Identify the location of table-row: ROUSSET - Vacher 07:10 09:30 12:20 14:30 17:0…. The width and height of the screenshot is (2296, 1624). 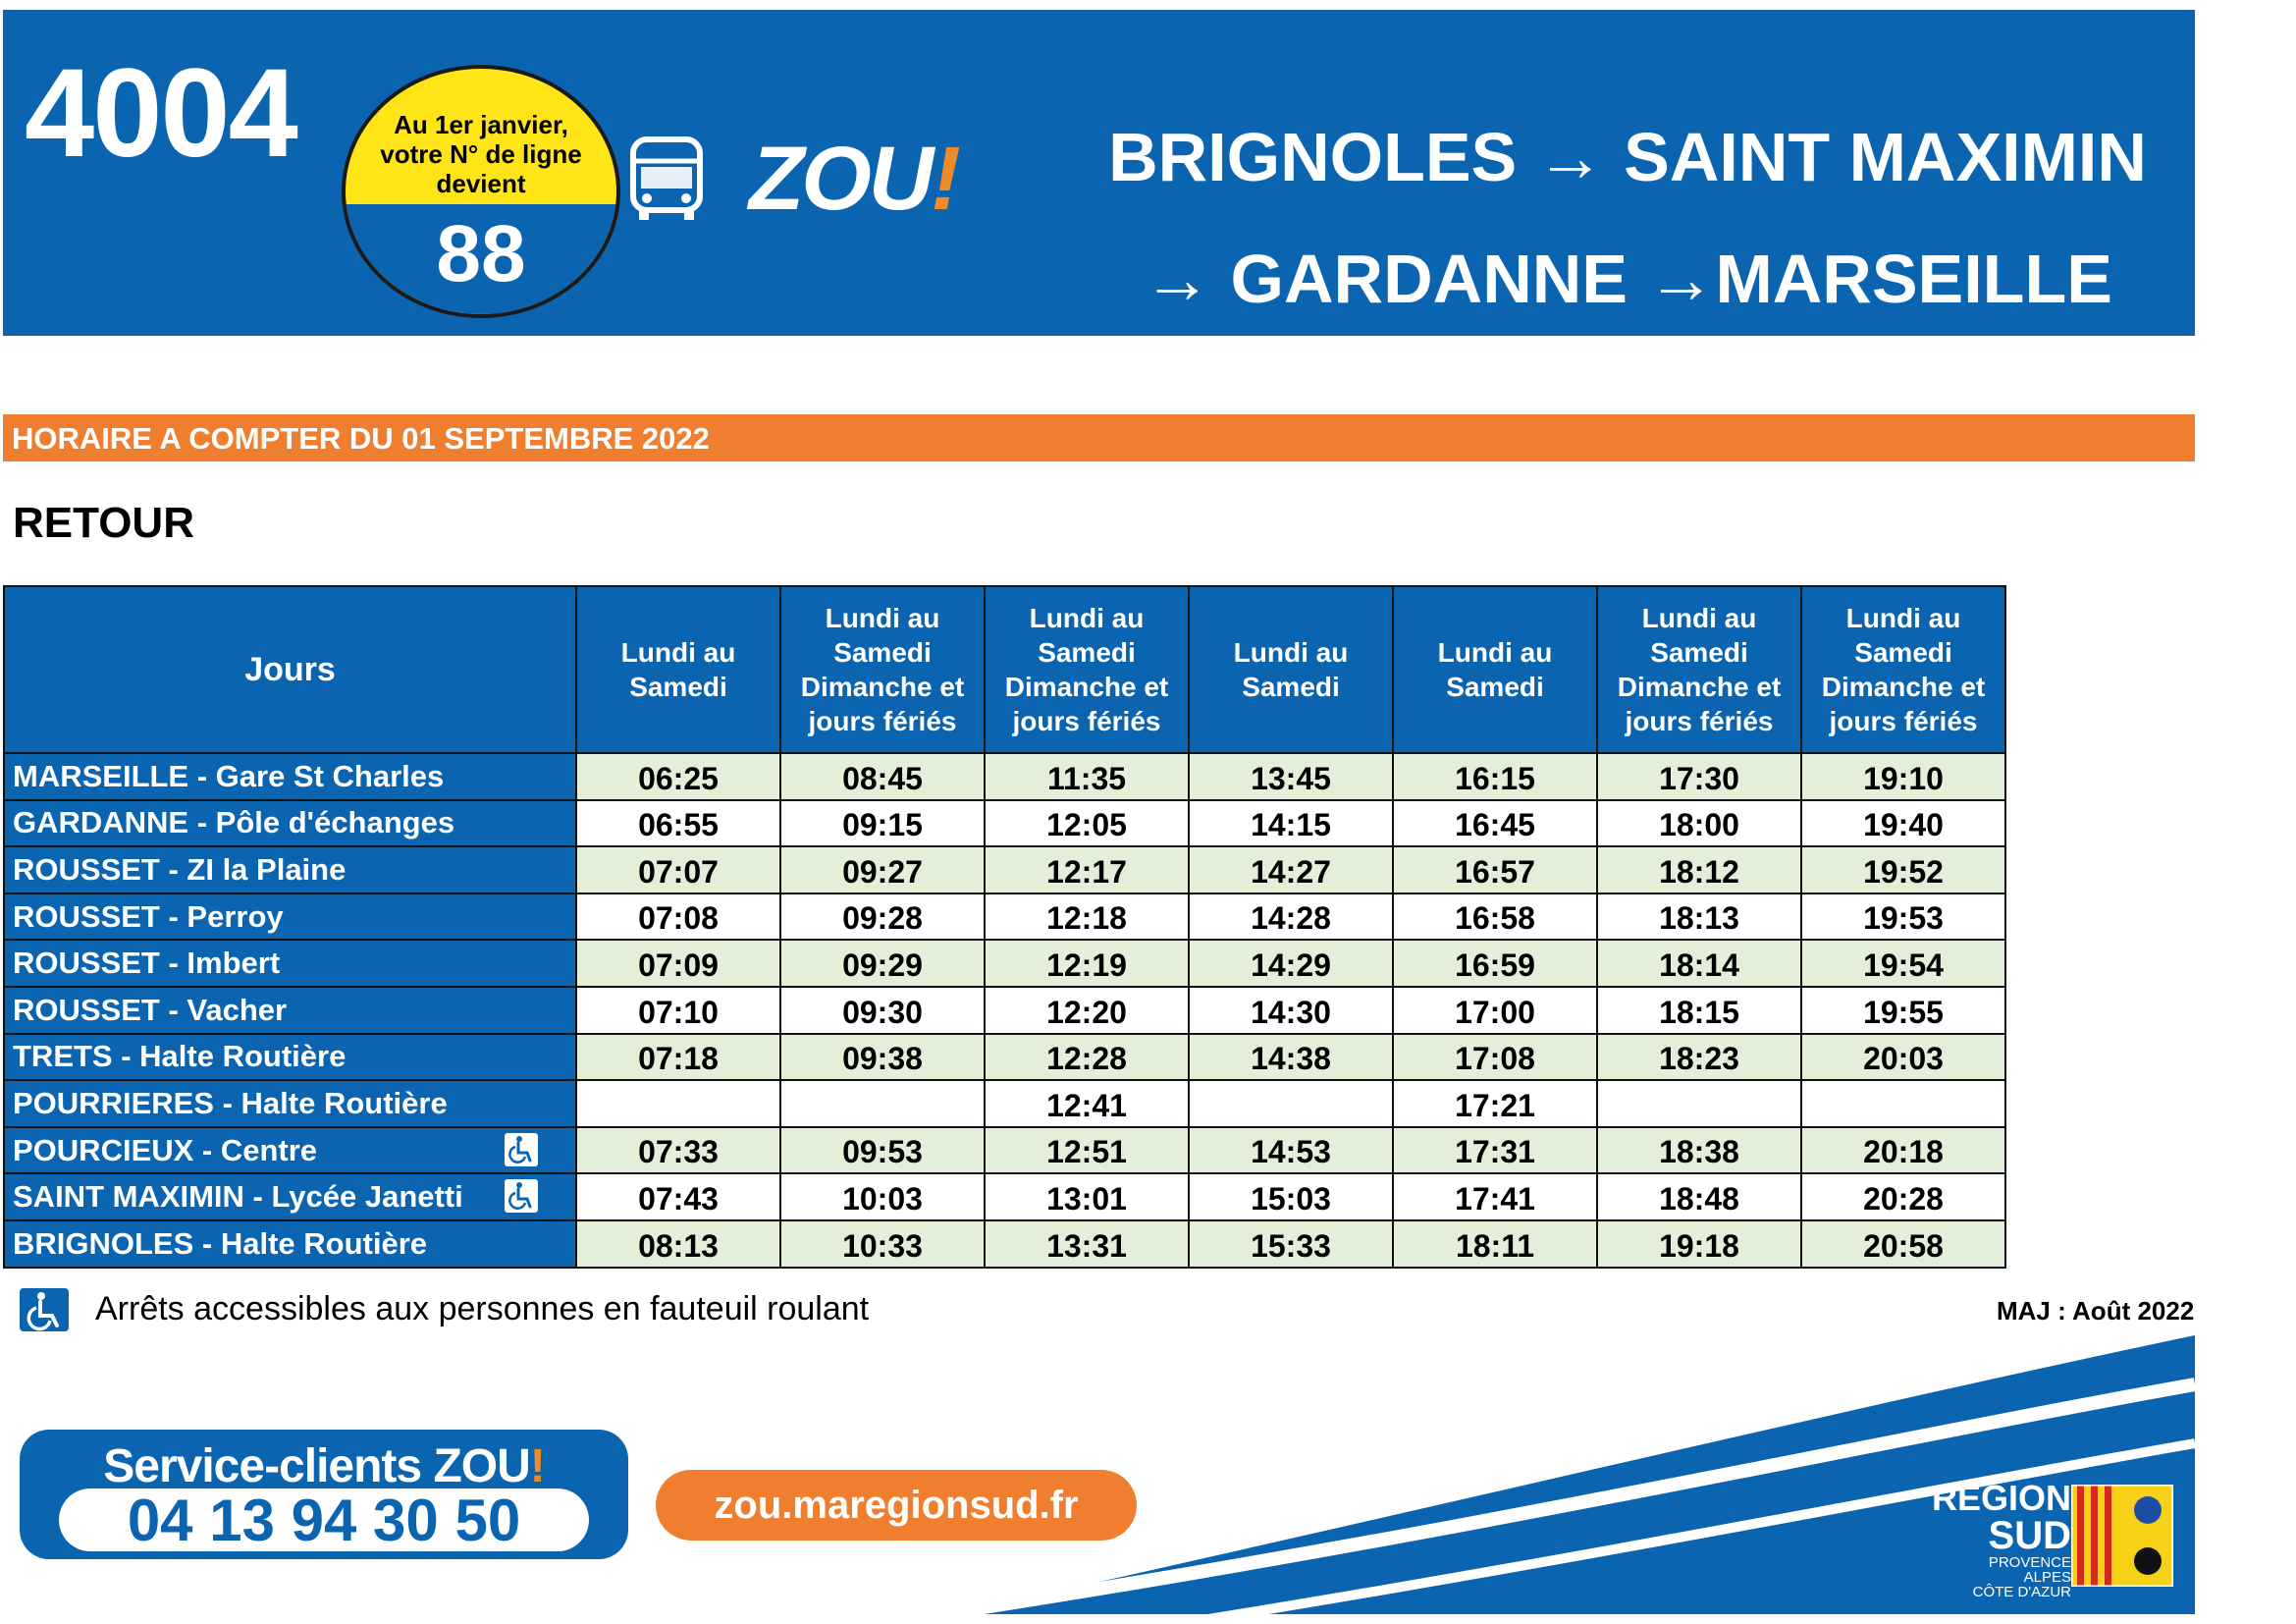
(1005, 1010).